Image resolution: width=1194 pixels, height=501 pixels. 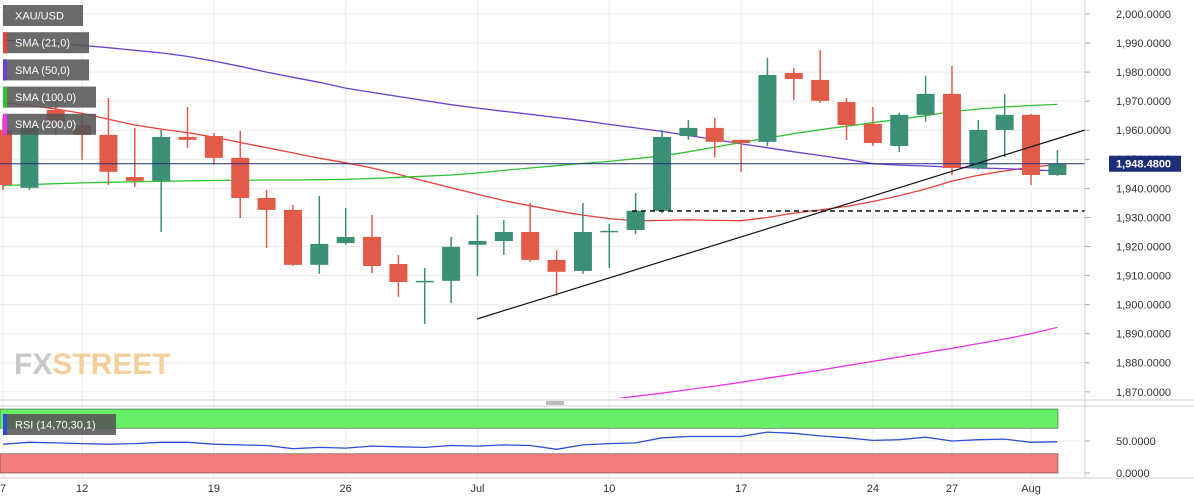 What do you see at coordinates (741, 489) in the screenshot?
I see `x-tick-label: 17` at bounding box center [741, 489].